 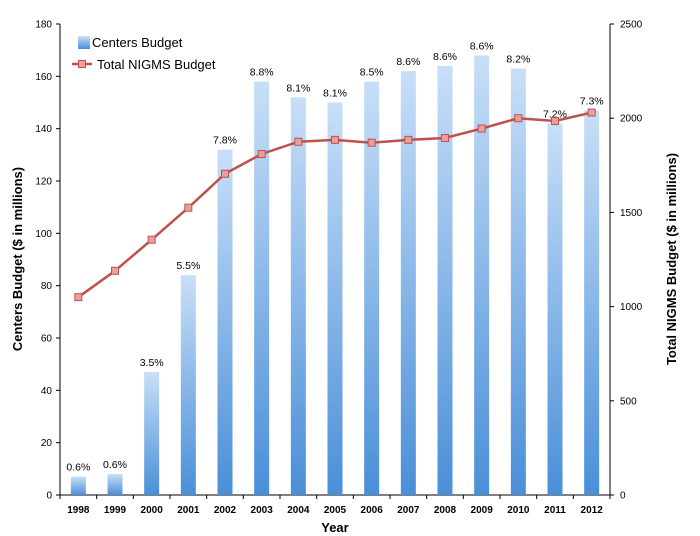 What do you see at coordinates (78, 297) in the screenshot?
I see `nigms-point-1998` at bounding box center [78, 297].